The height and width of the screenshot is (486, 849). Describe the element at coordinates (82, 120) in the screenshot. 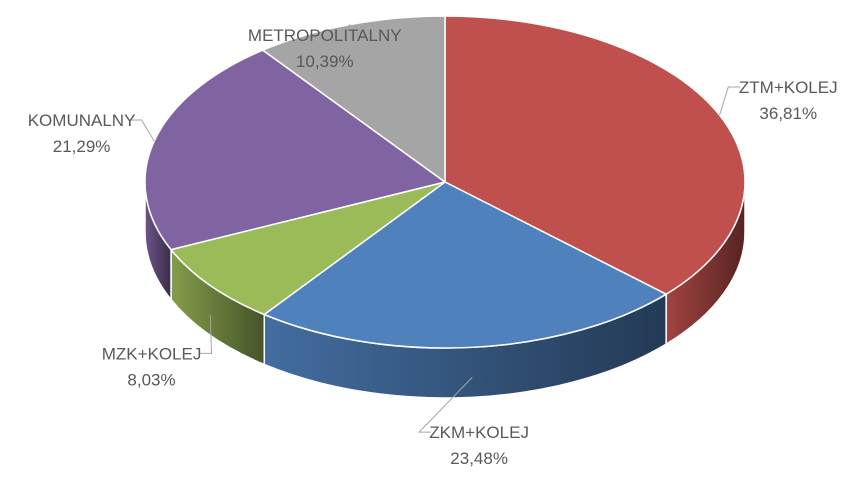

I see `data-label-name: KOMUNALNY` at that location.